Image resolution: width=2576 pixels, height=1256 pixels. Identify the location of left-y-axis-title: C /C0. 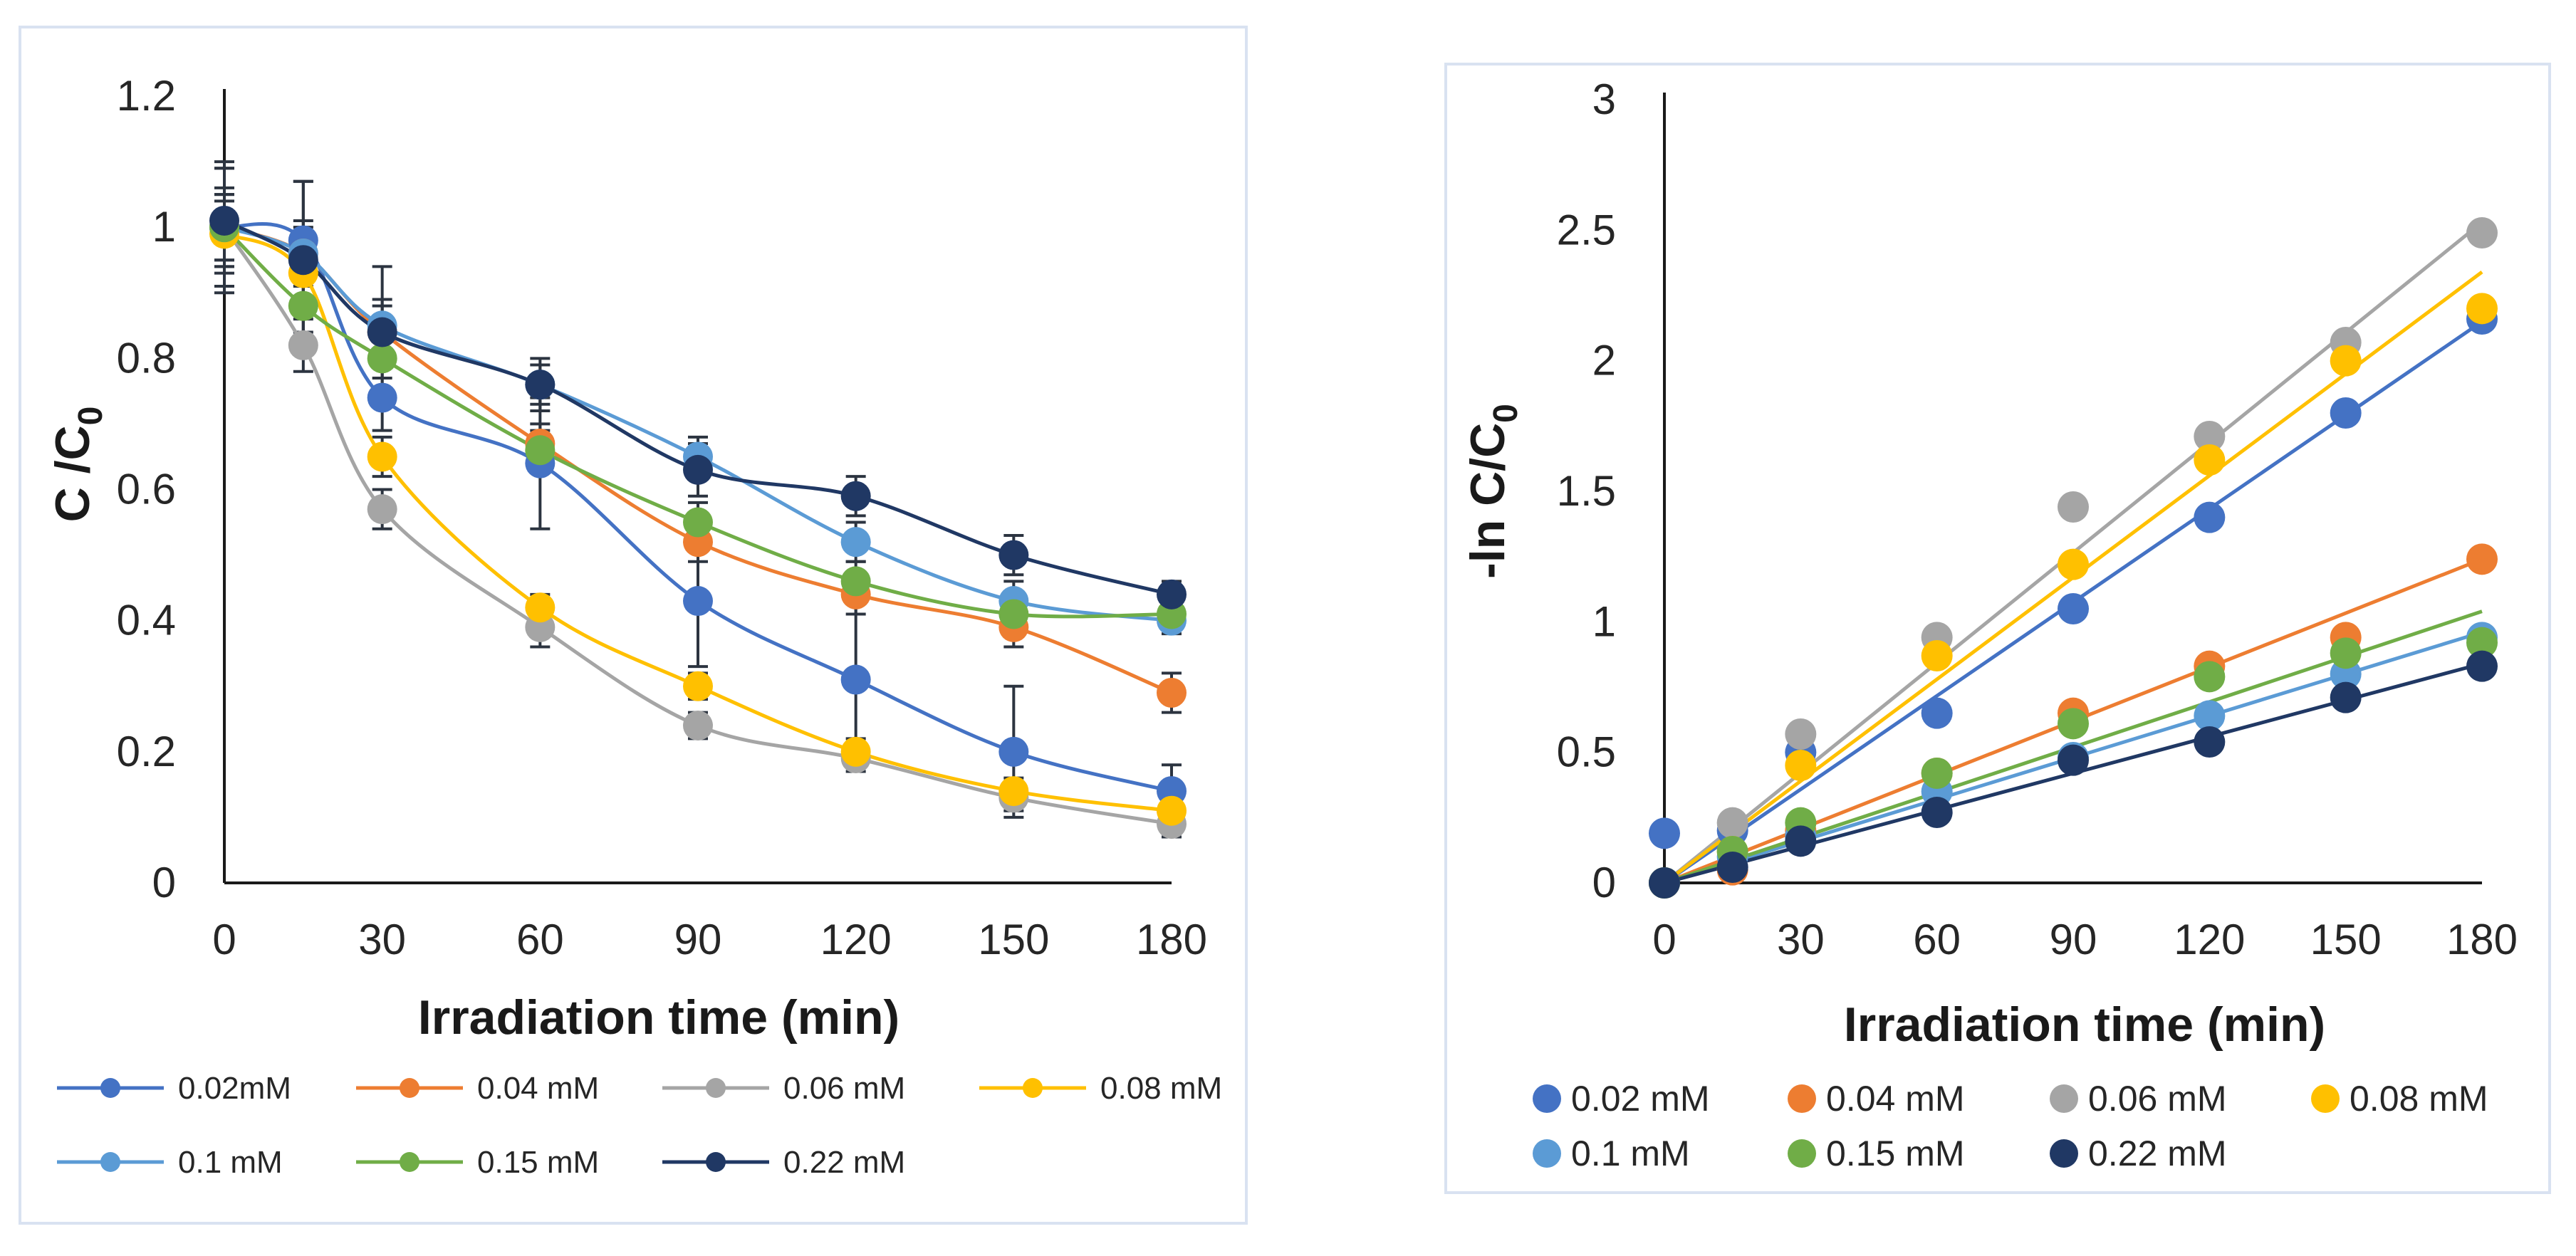
(78, 465).